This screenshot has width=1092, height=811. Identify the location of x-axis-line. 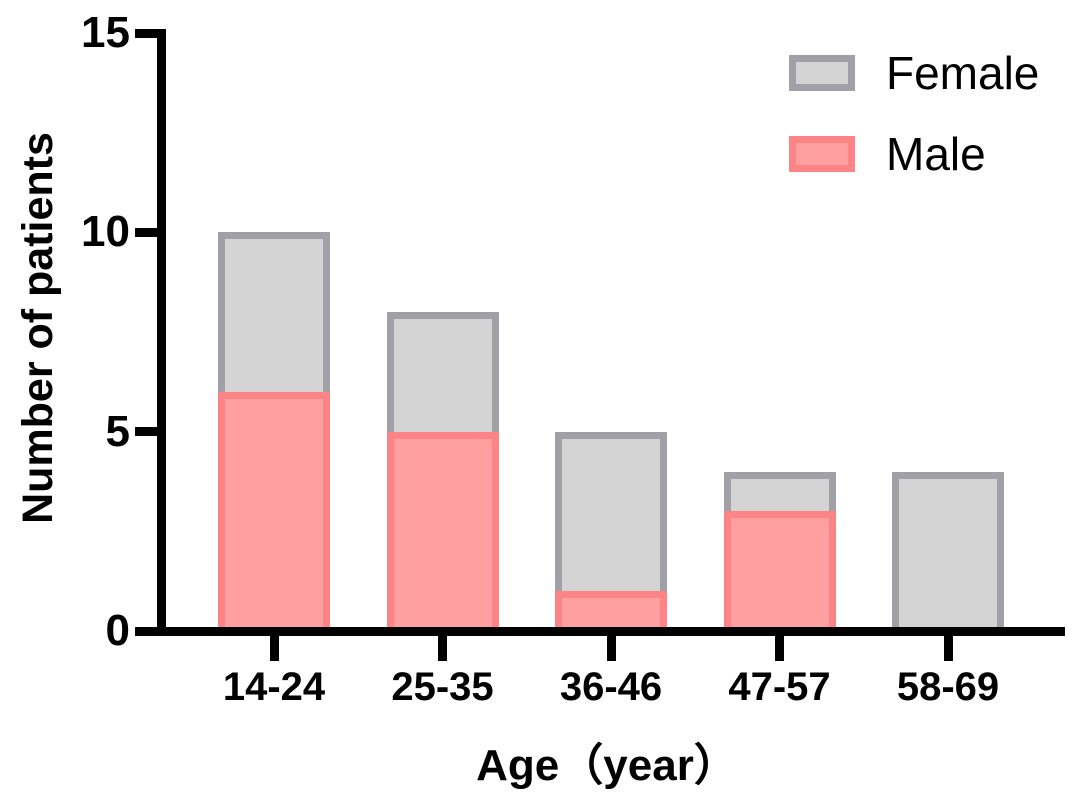
(600, 631).